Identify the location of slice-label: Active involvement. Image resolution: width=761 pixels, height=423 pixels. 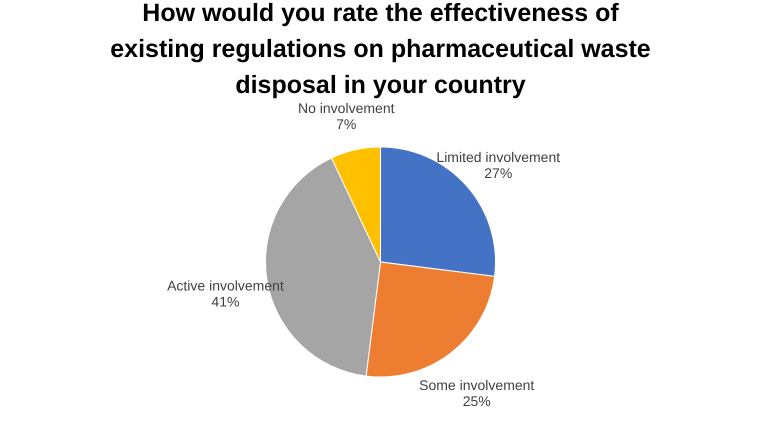
(225, 286).